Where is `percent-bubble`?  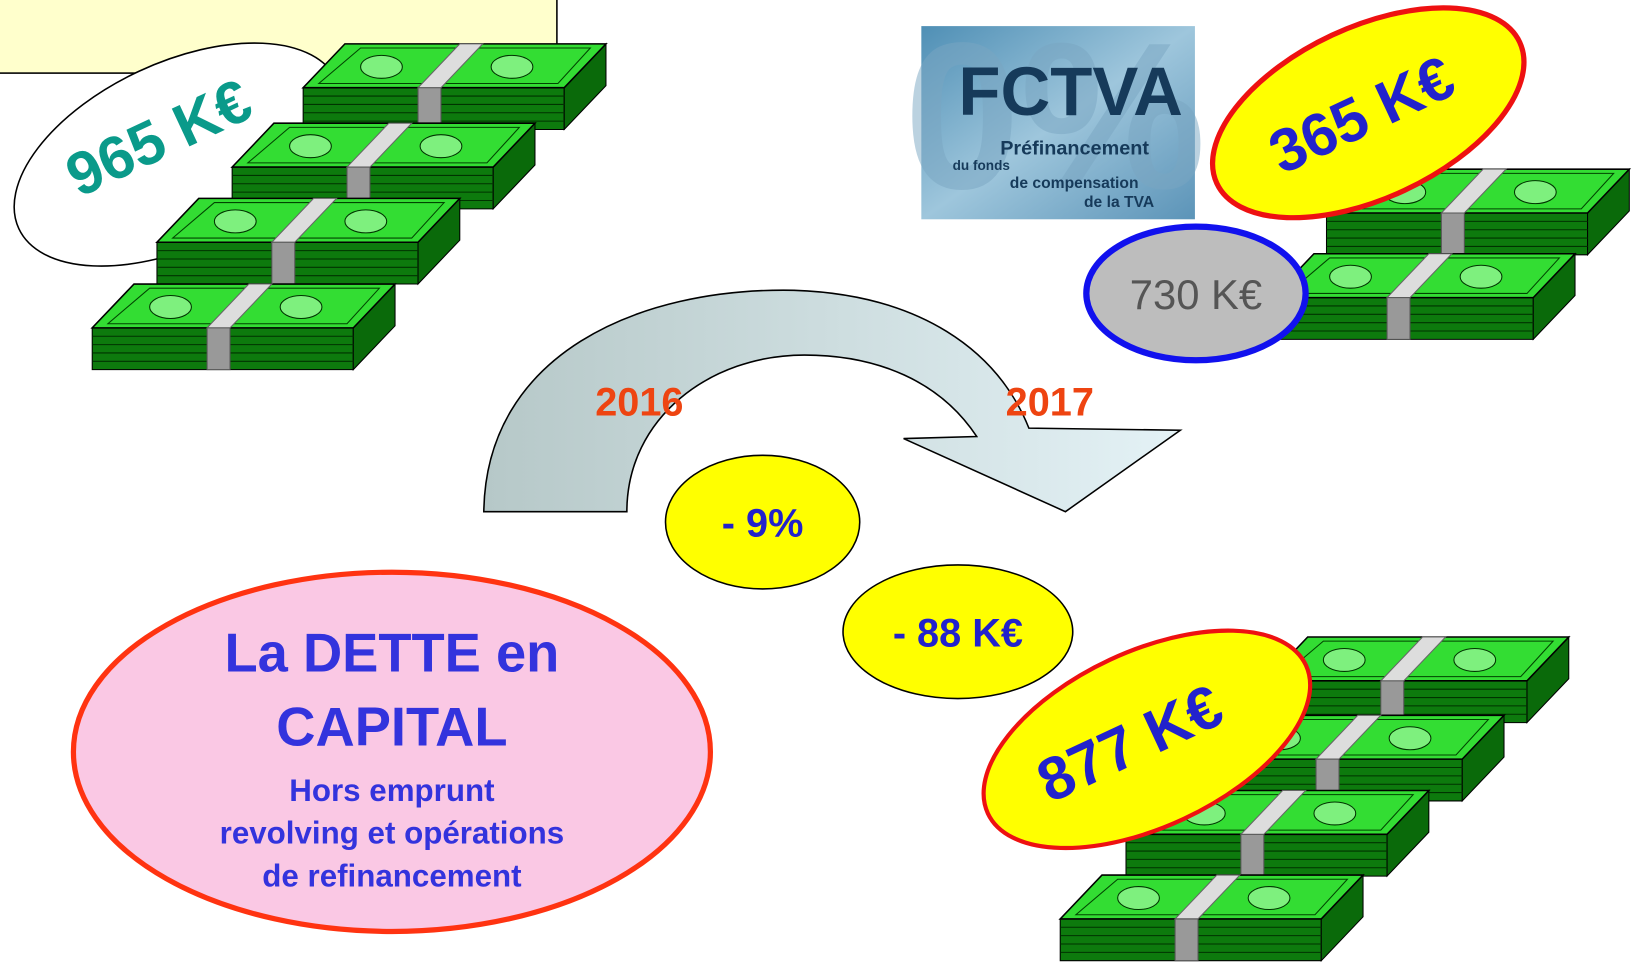
percent-bubble is located at coordinates (762, 522).